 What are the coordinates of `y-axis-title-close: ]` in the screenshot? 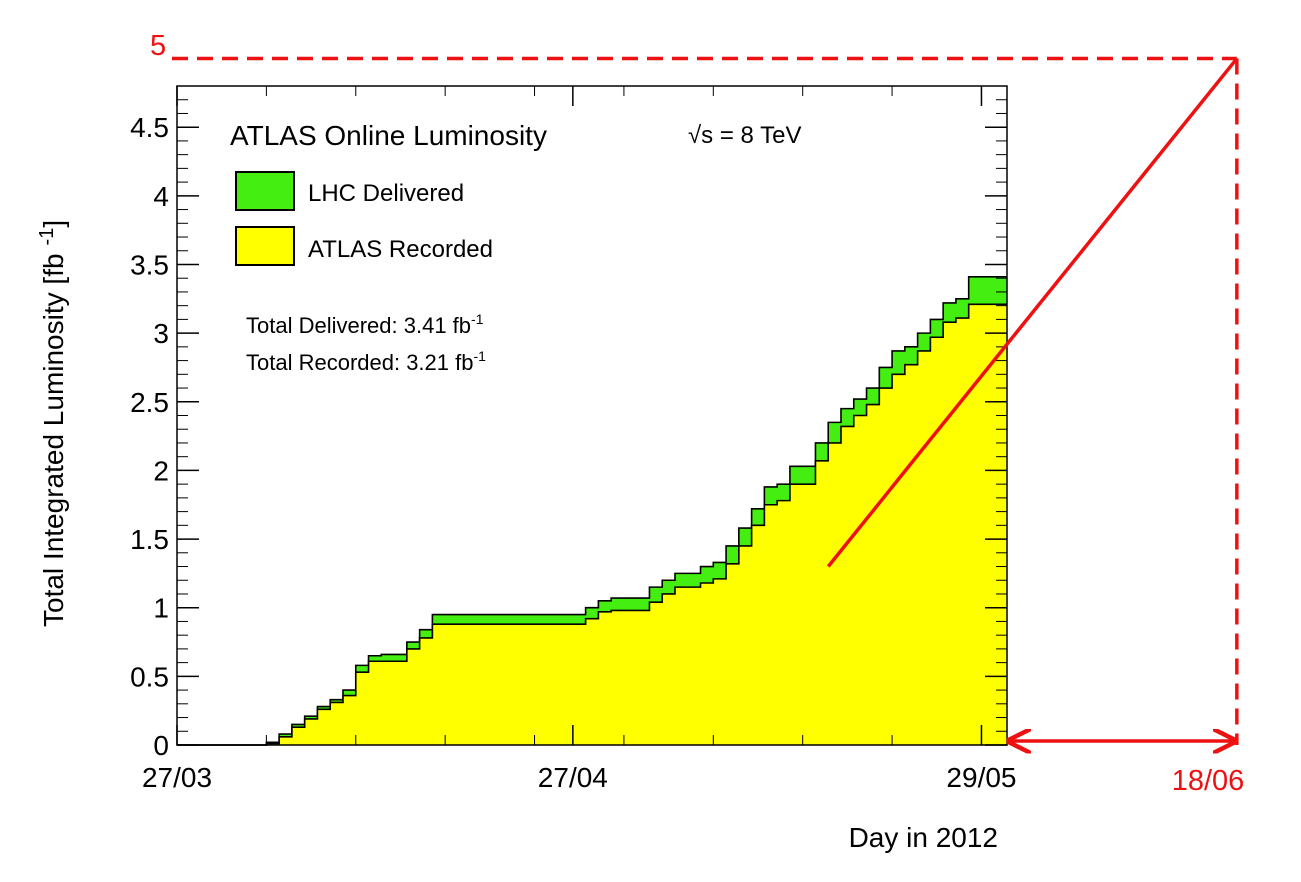 It's located at (53, 224).